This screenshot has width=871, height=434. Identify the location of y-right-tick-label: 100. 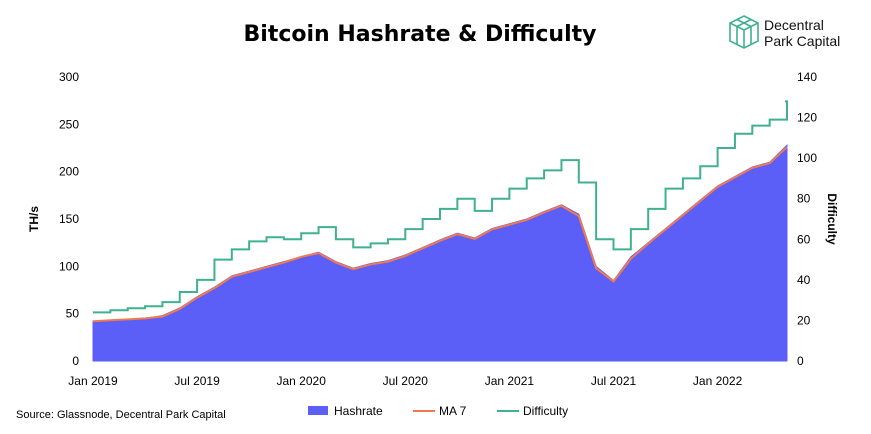
(807, 158).